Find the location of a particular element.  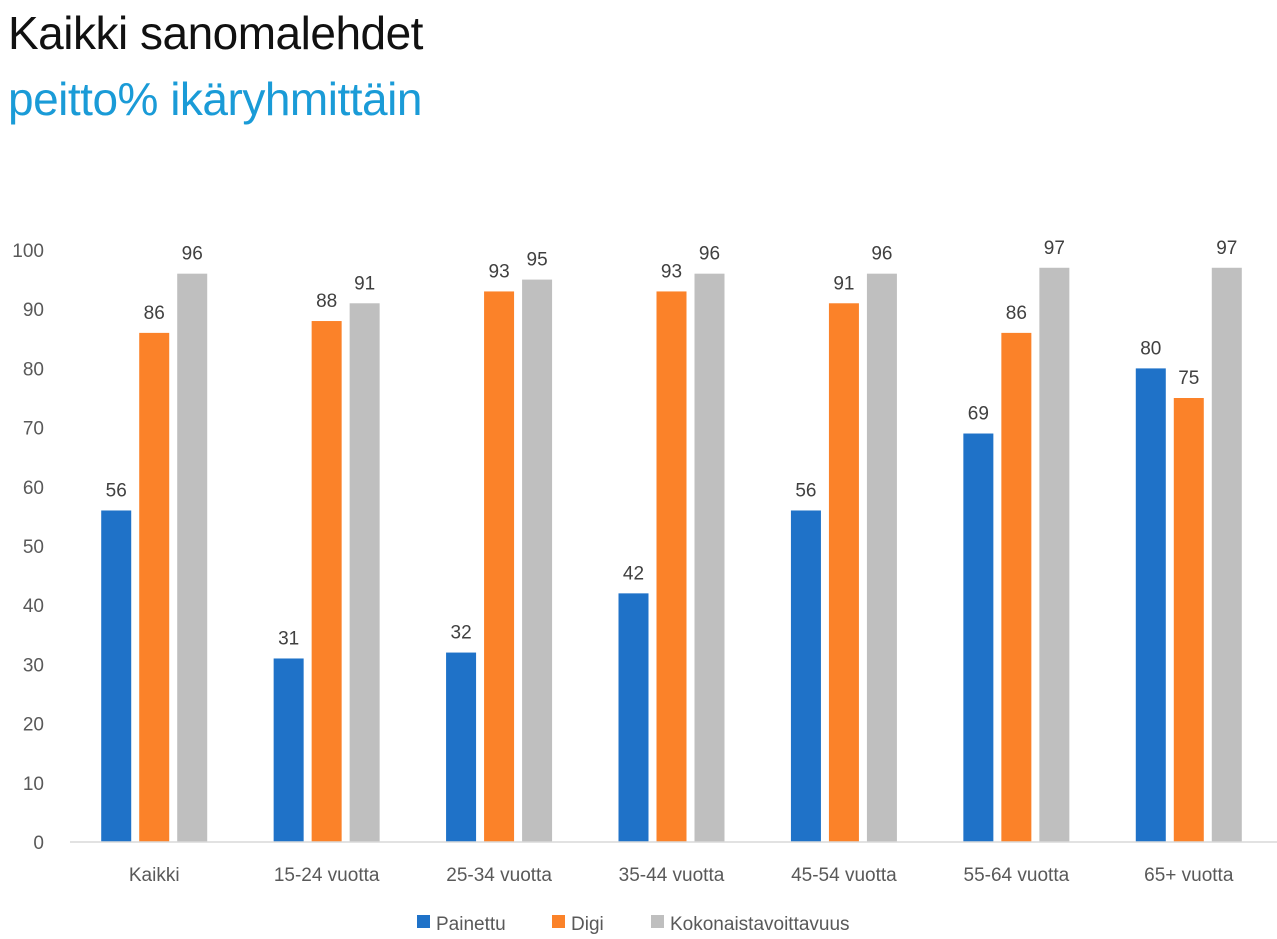

y-tick-label: 80 is located at coordinates (33, 369).